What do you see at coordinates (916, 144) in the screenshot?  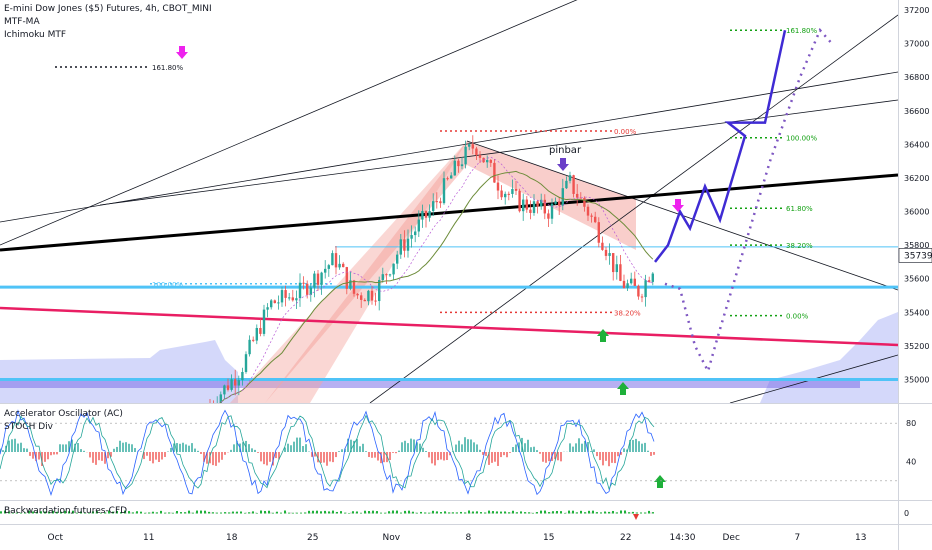 I see `y-tick-label: 36400` at bounding box center [916, 144].